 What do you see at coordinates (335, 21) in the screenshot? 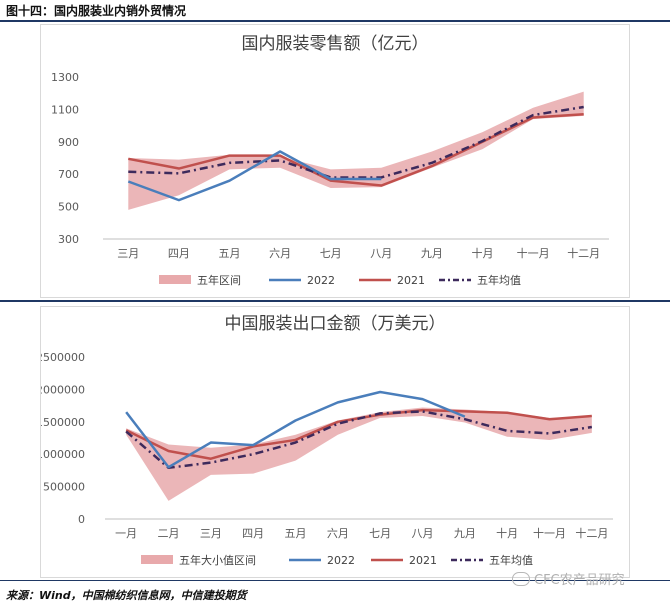
I see `title-rule` at bounding box center [335, 21].